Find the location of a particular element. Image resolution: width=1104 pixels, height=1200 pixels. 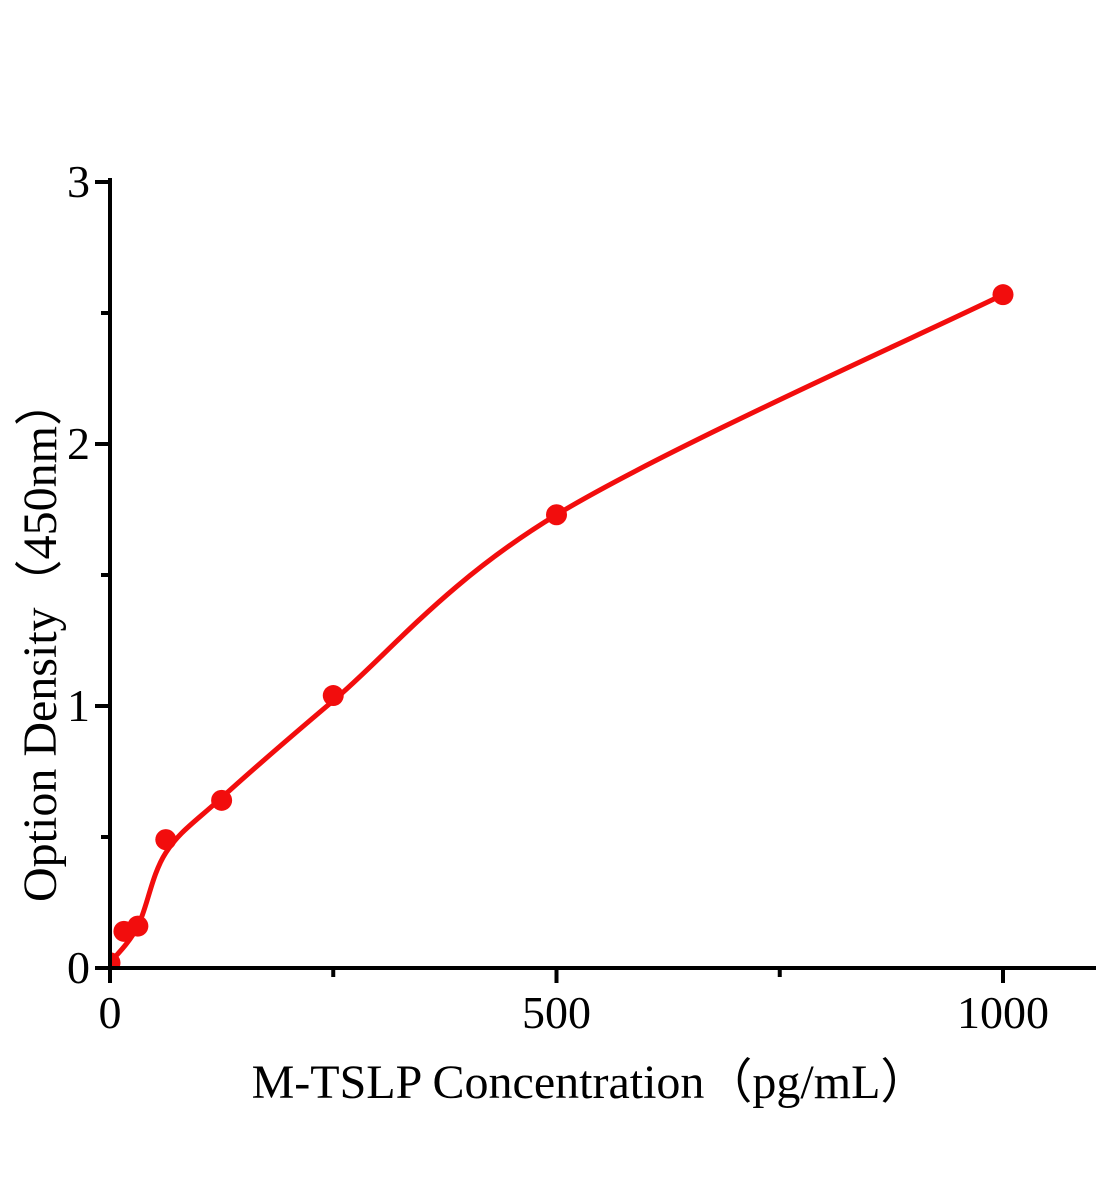

x-tick-label: 500 is located at coordinates (556, 1012).